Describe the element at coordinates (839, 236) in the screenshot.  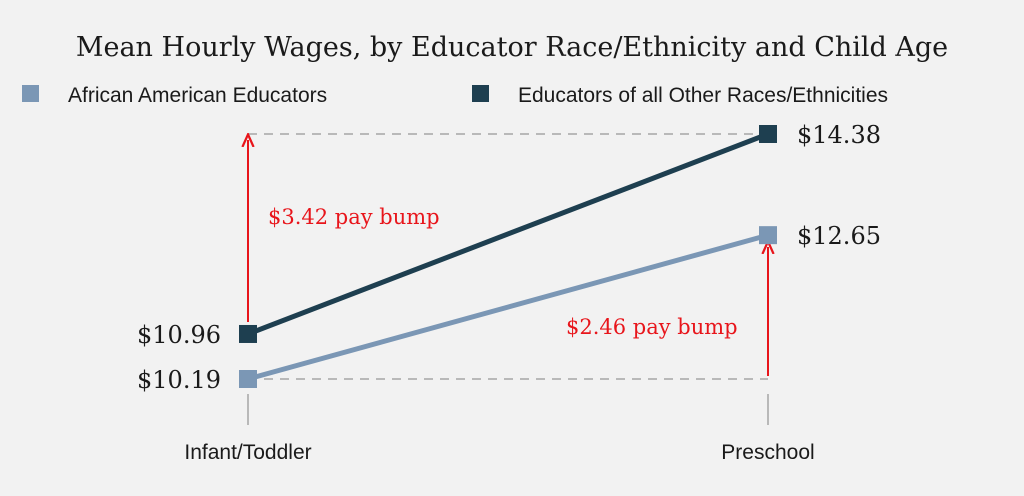
I see `data-label-0-1: $12.65` at that location.